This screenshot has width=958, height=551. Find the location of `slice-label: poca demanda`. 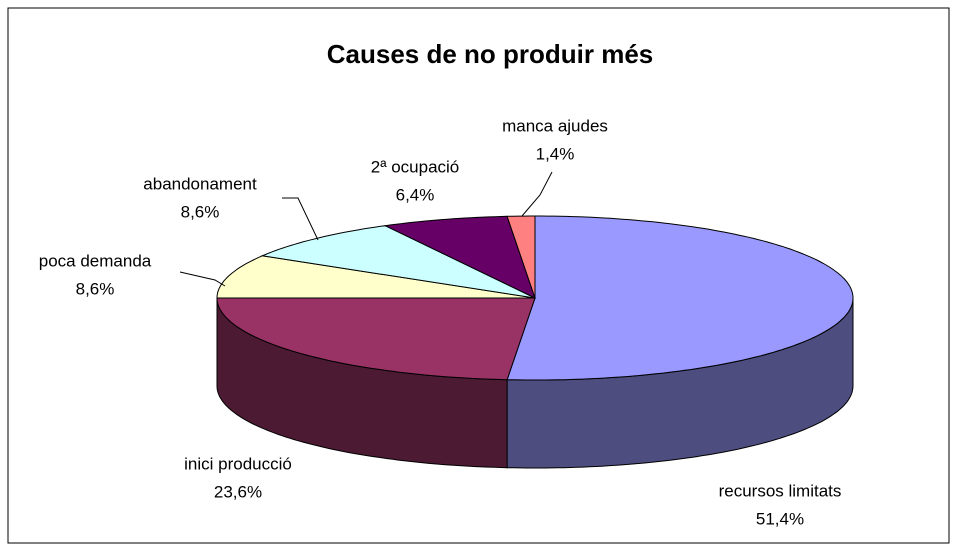

slice-label: poca demanda is located at coordinates (95, 260).